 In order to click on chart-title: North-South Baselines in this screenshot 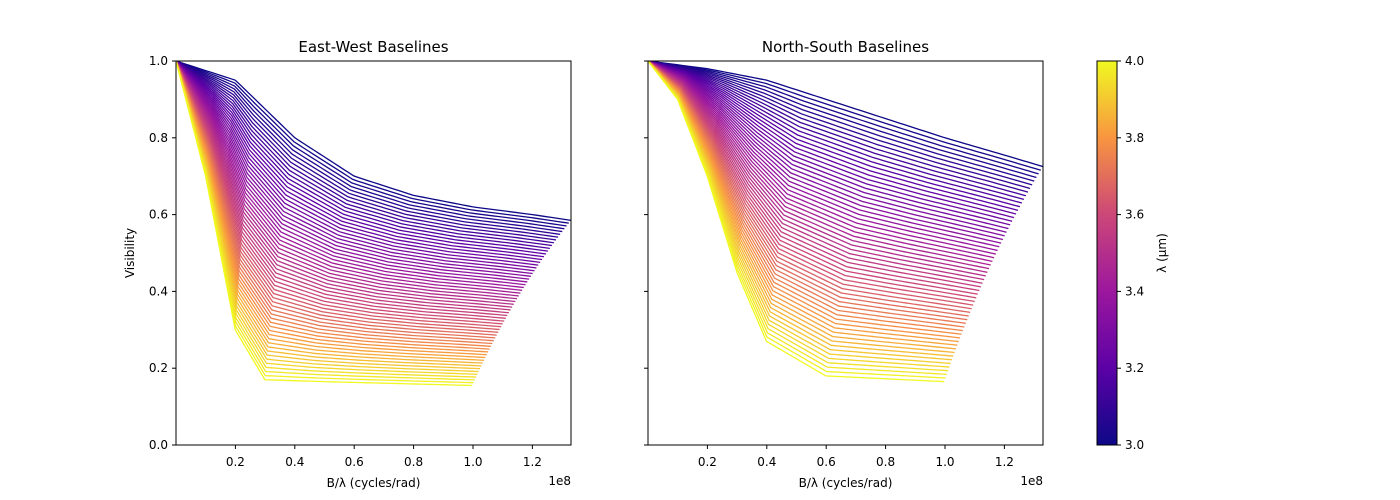, I will do `click(845, 47)`.